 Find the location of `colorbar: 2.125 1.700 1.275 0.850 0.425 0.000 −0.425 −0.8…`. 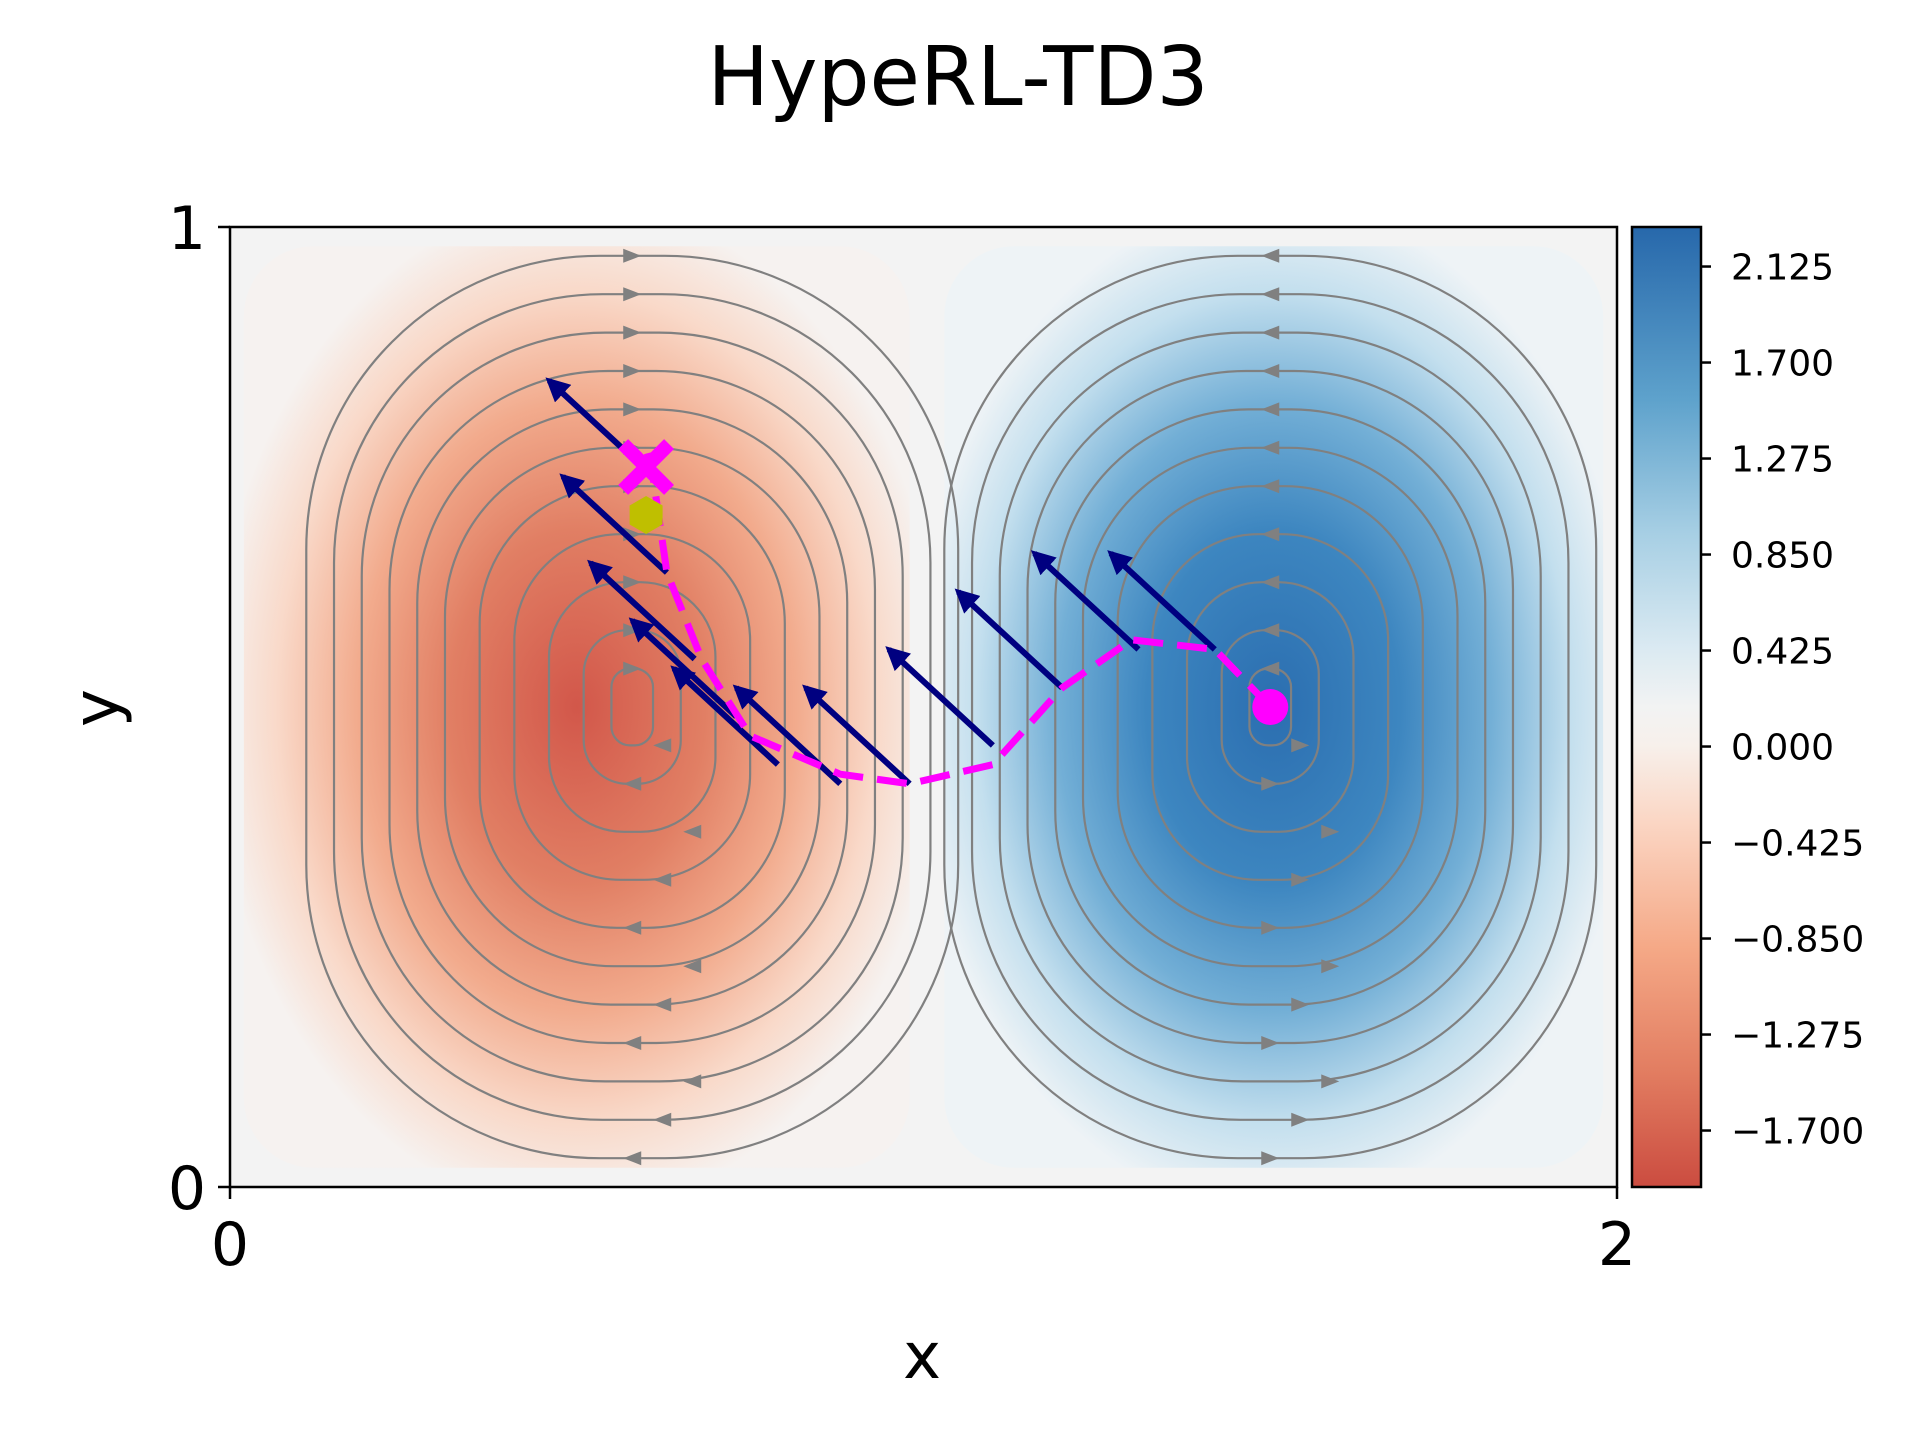

colorbar: 2.125 1.700 1.275 0.850 0.425 0.000 −0.425 −0.8… is located at coordinates (1747, 707).